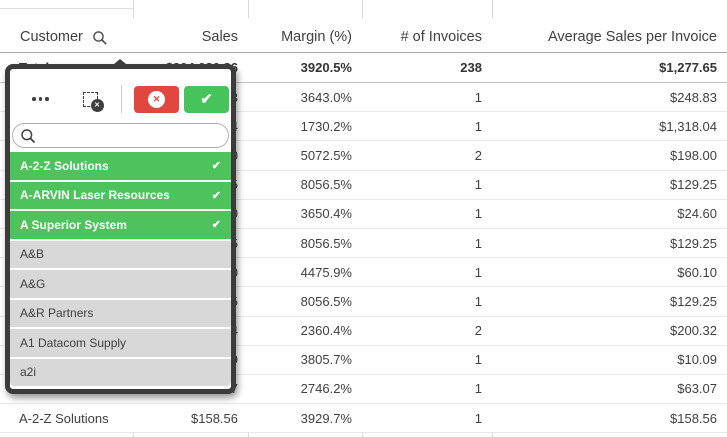 The height and width of the screenshot is (437, 727). Describe the element at coordinates (326, 389) in the screenshot. I see `cell-margin: 2746.2%` at that location.